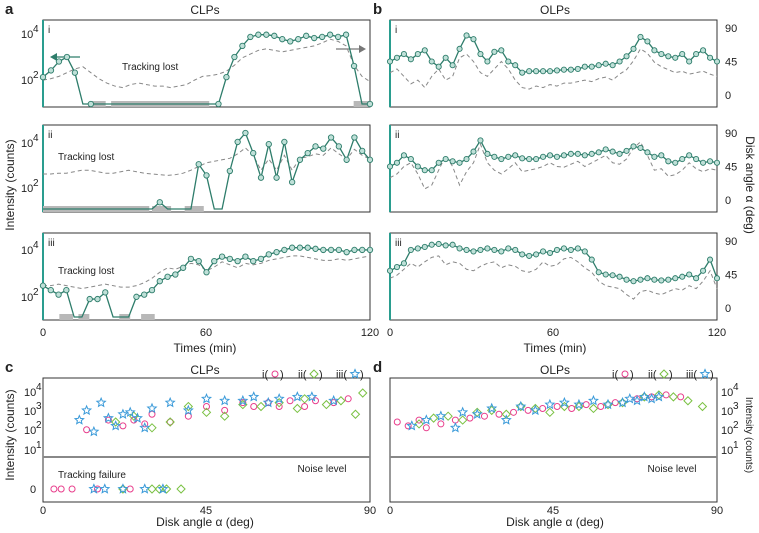 Image resolution: width=759 pixels, height=533 pixels. I want to click on panel-b-xtick-60: 60, so click(553, 333).